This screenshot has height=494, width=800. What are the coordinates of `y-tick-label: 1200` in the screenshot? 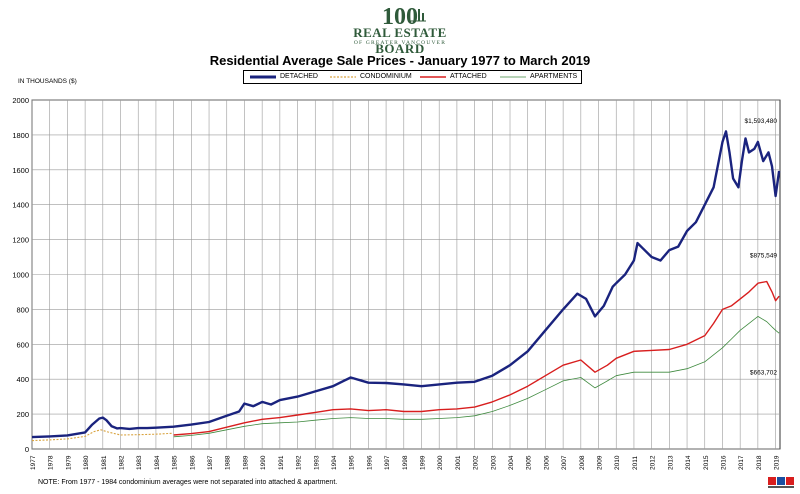 It's located at (20, 240).